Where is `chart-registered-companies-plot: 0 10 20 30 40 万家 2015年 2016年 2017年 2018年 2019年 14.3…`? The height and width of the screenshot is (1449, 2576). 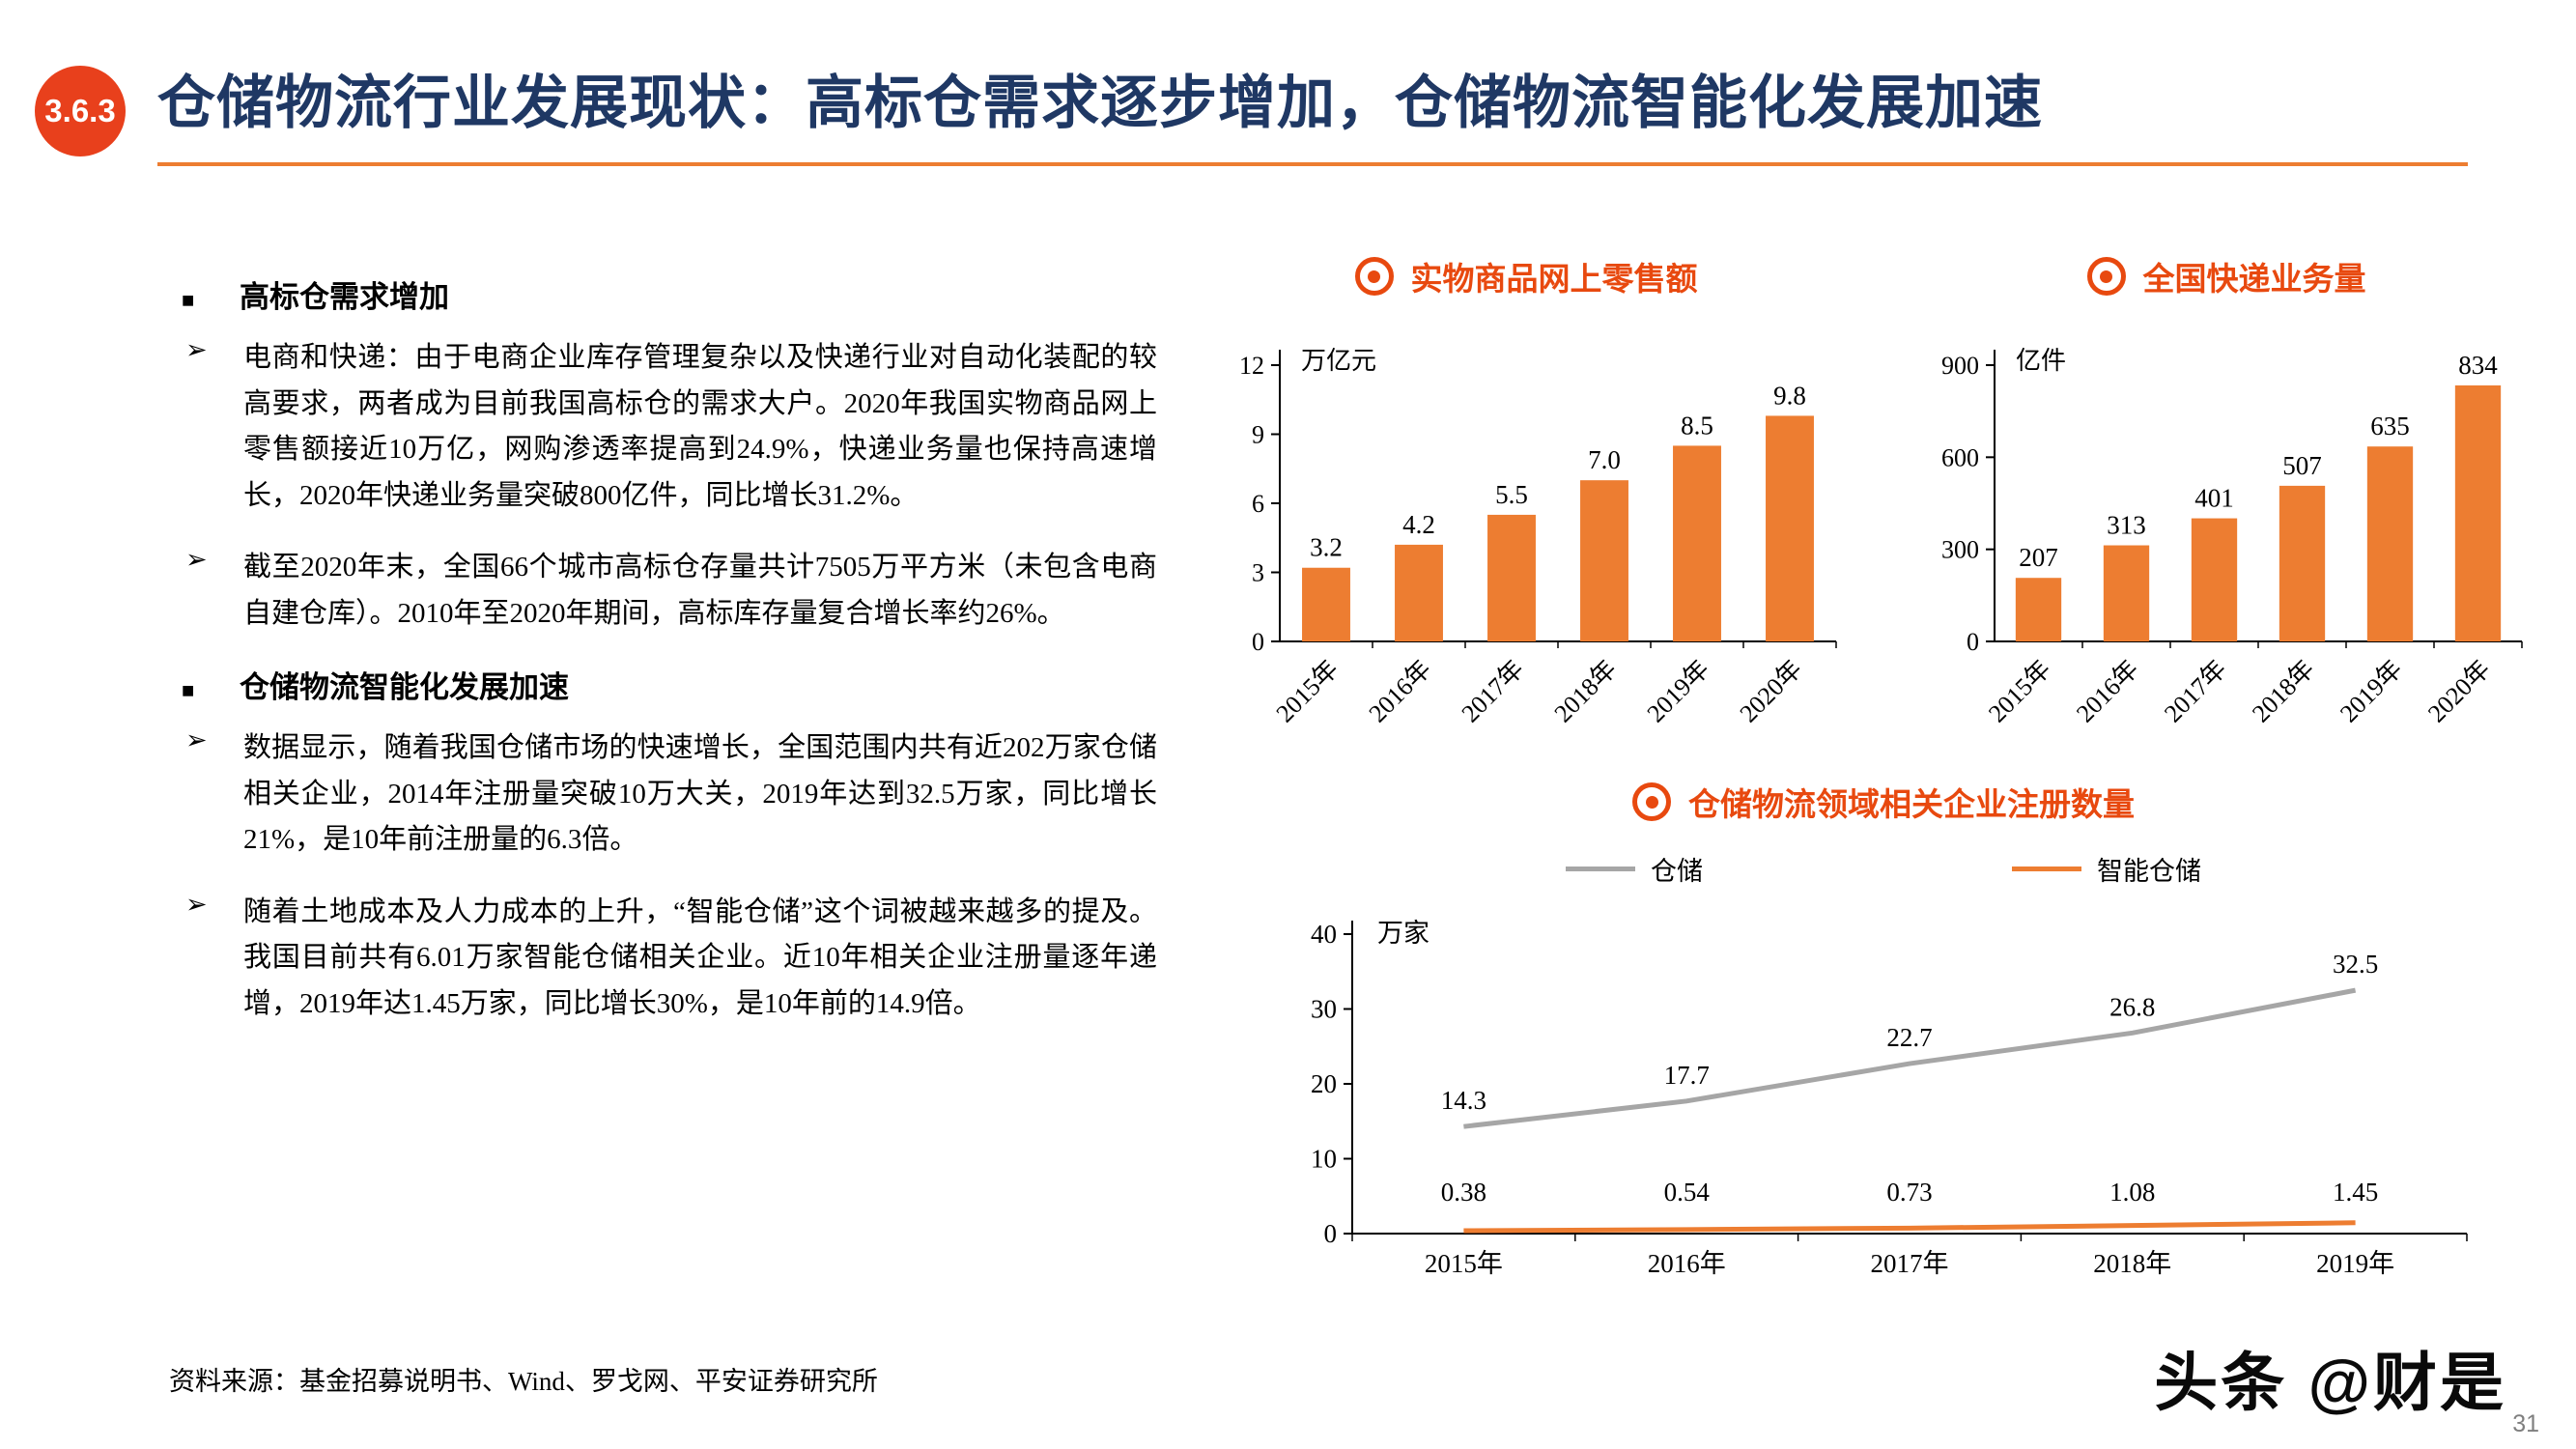
chart-registered-companies-plot: 0 10 20 30 40 万家 2015年 2016年 2017年 2018年 2019年 14.3… is located at coordinates (1883, 1104).